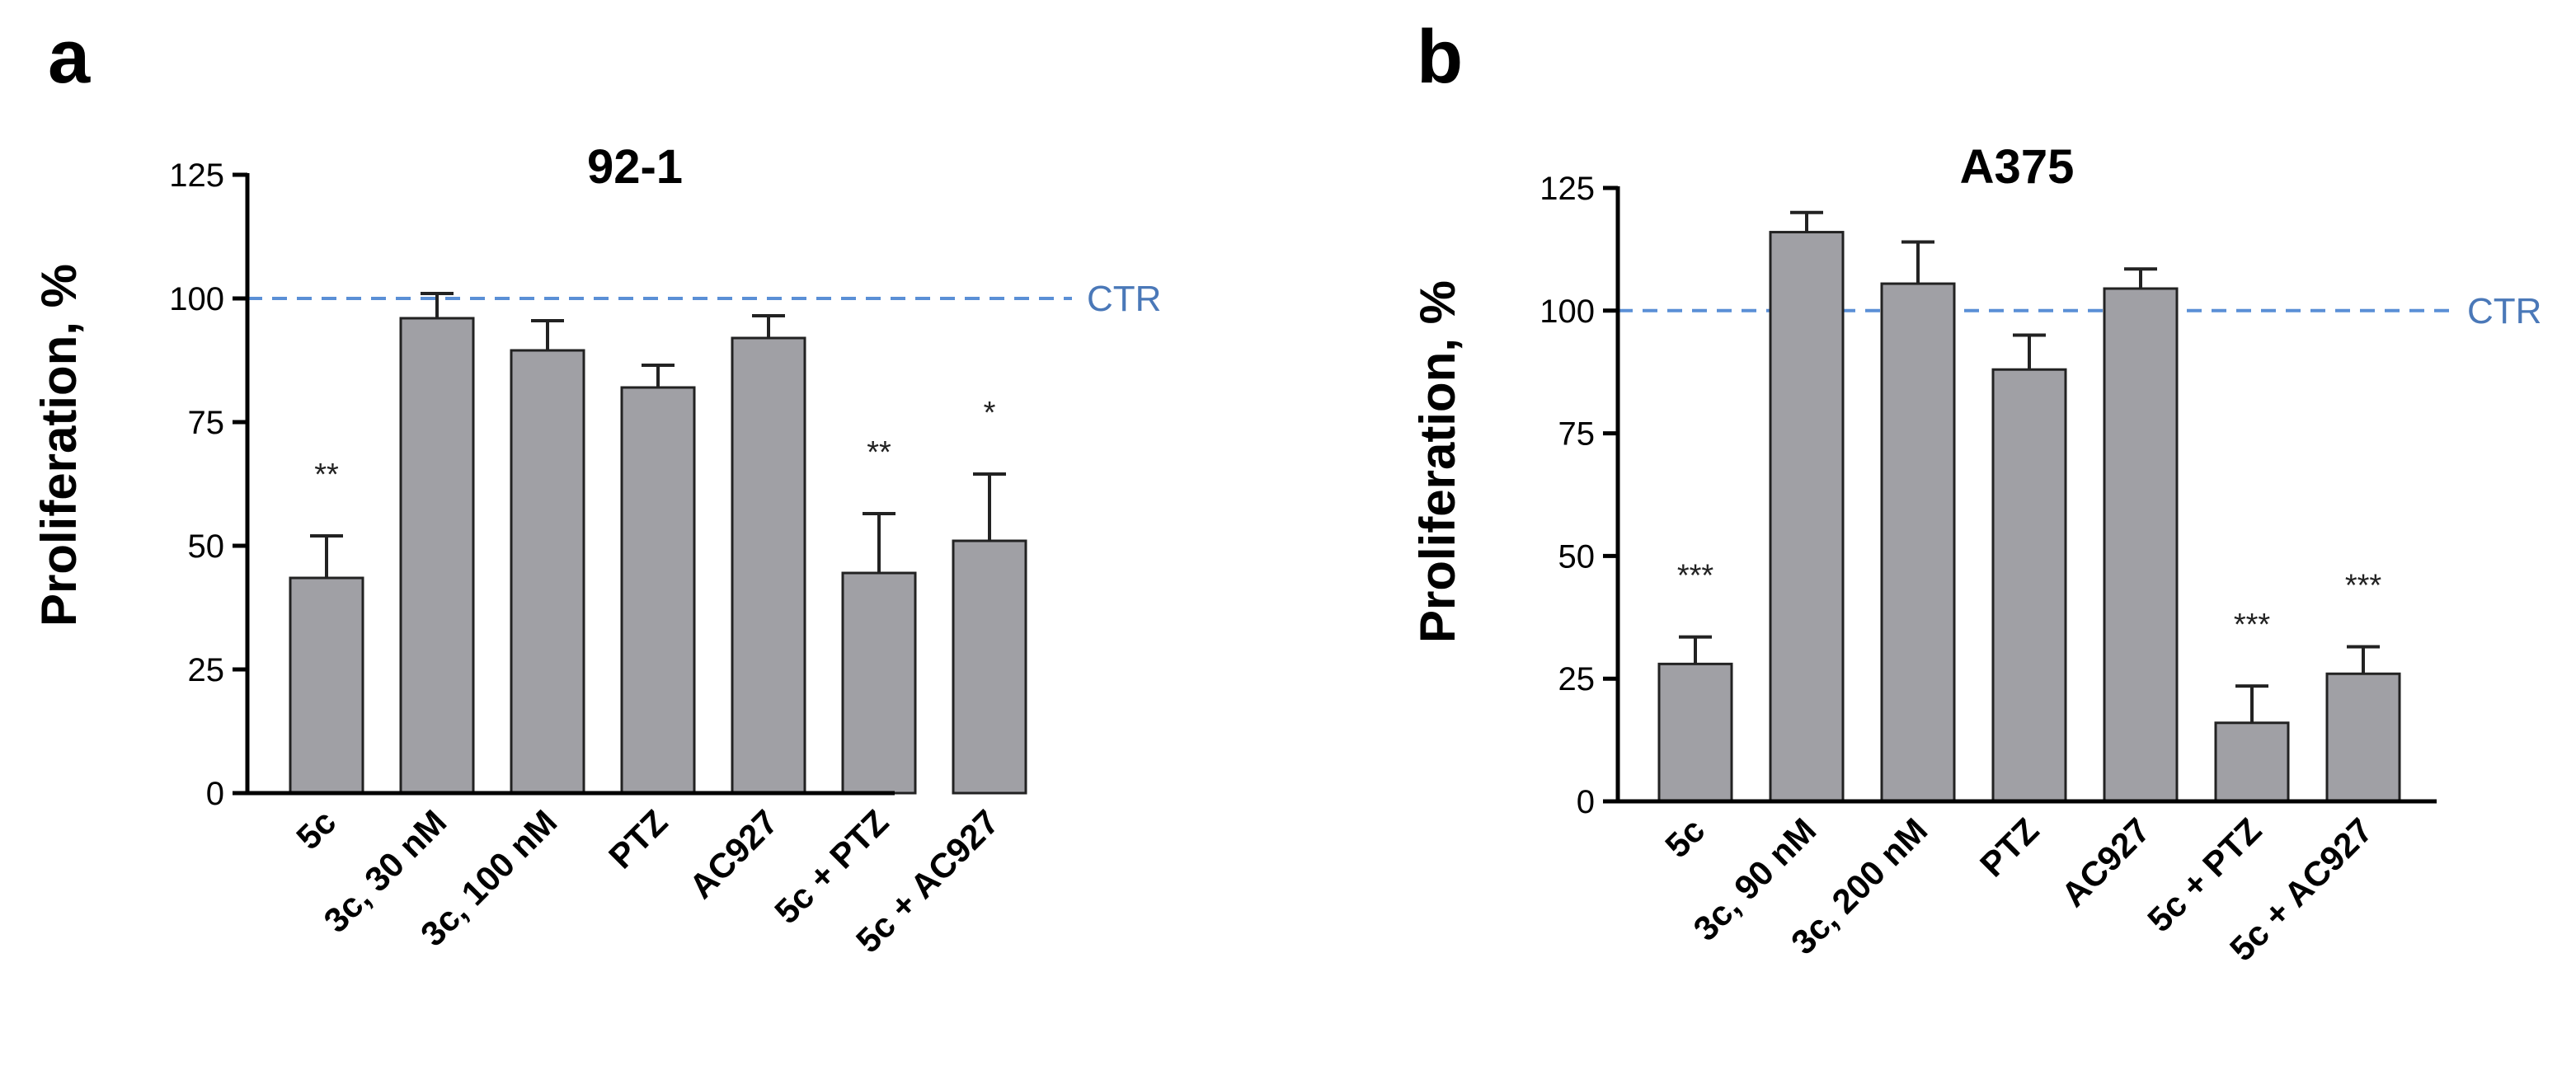  What do you see at coordinates (2504, 311) in the screenshot?
I see `reference-label-b: CTR` at bounding box center [2504, 311].